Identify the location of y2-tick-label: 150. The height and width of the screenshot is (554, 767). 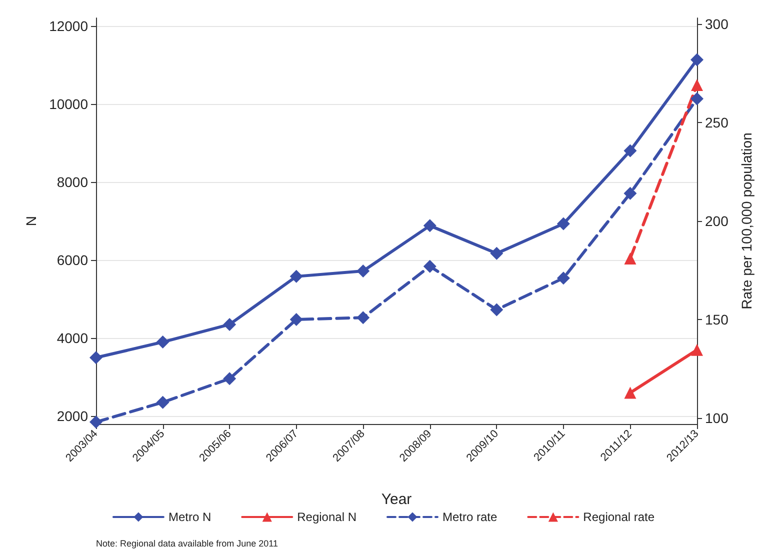
(717, 320).